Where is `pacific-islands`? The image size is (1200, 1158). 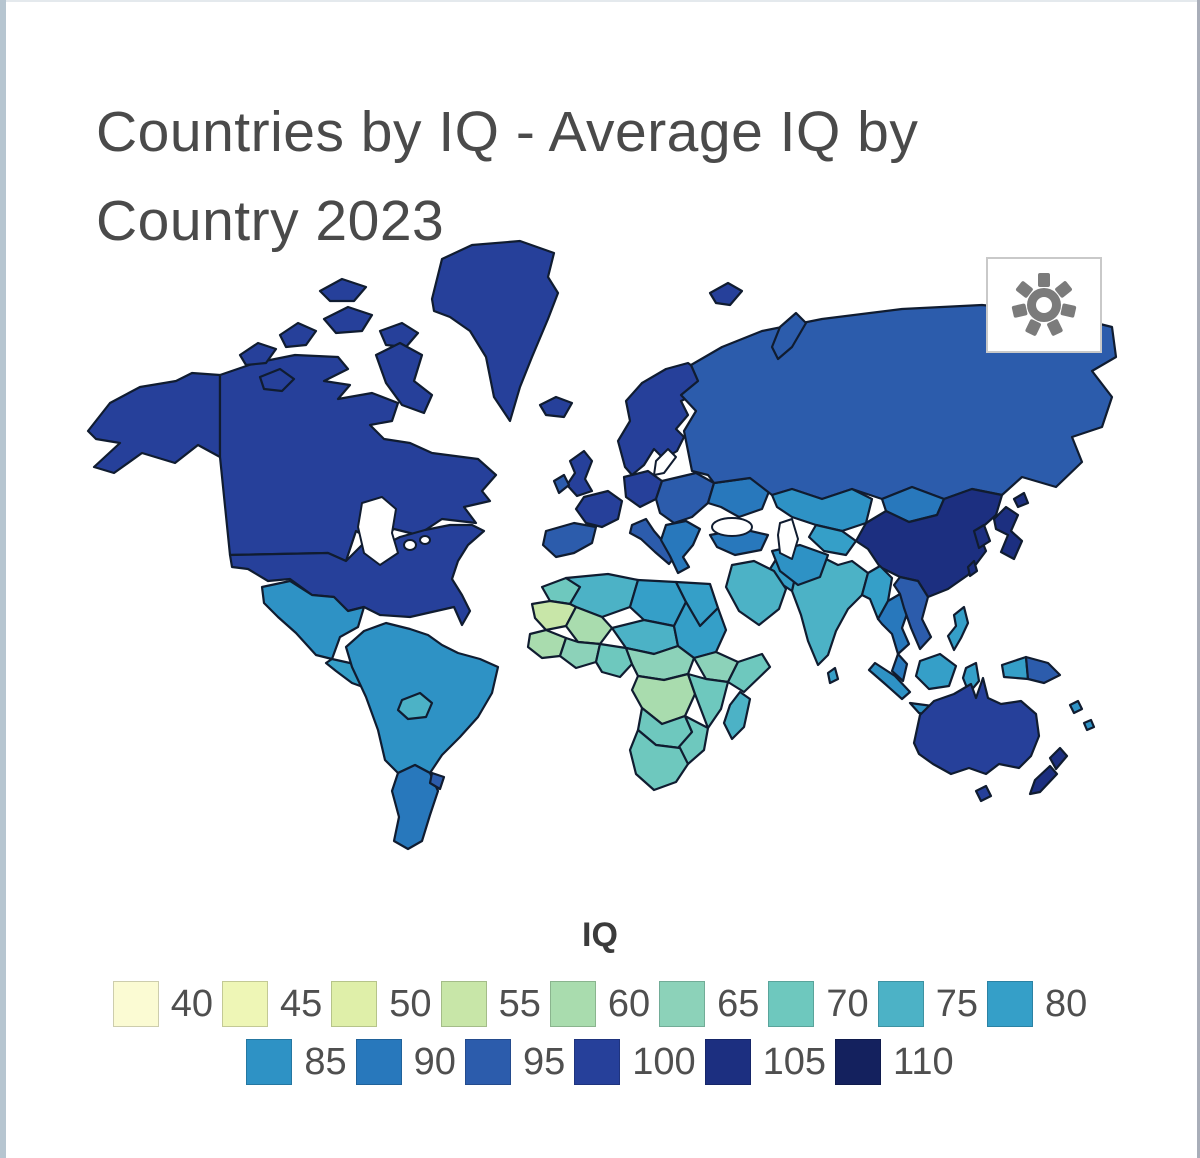
pacific-islands is located at coordinates (1082, 715).